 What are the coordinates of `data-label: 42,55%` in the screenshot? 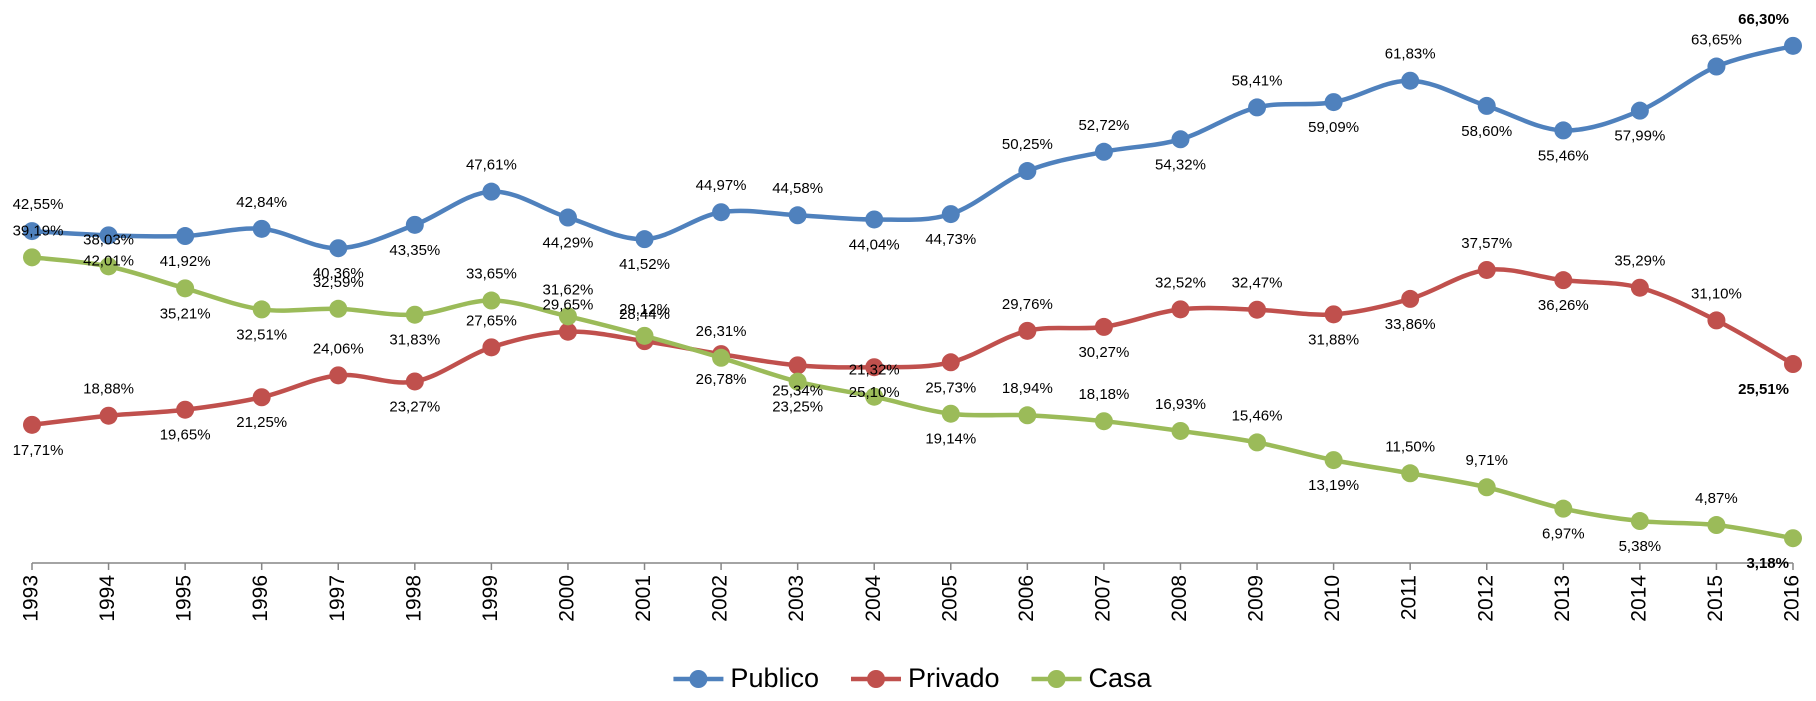 It's located at (38, 204).